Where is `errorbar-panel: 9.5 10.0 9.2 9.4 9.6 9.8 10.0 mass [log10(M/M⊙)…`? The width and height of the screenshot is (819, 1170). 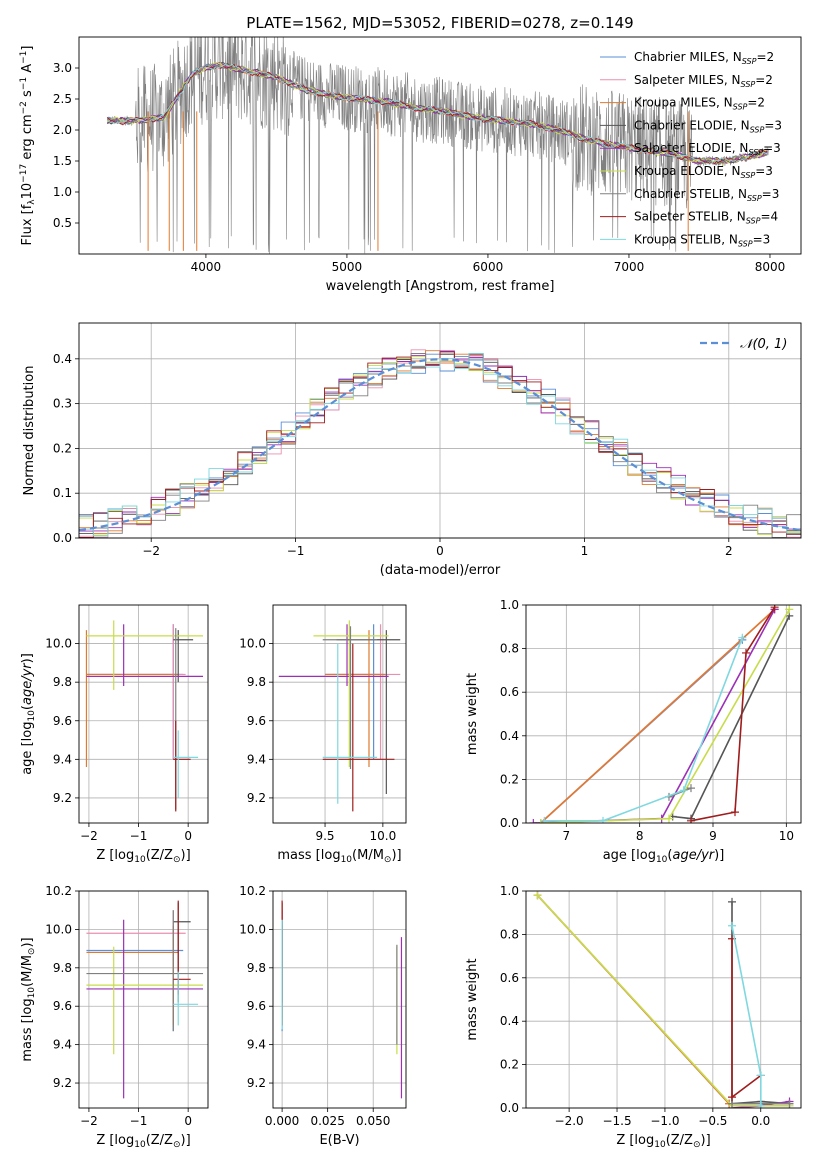 errorbar-panel: 9.5 10.0 9.2 9.4 9.6 9.8 10.0 mass [log10(M/M⊙)… is located at coordinates (323, 734).